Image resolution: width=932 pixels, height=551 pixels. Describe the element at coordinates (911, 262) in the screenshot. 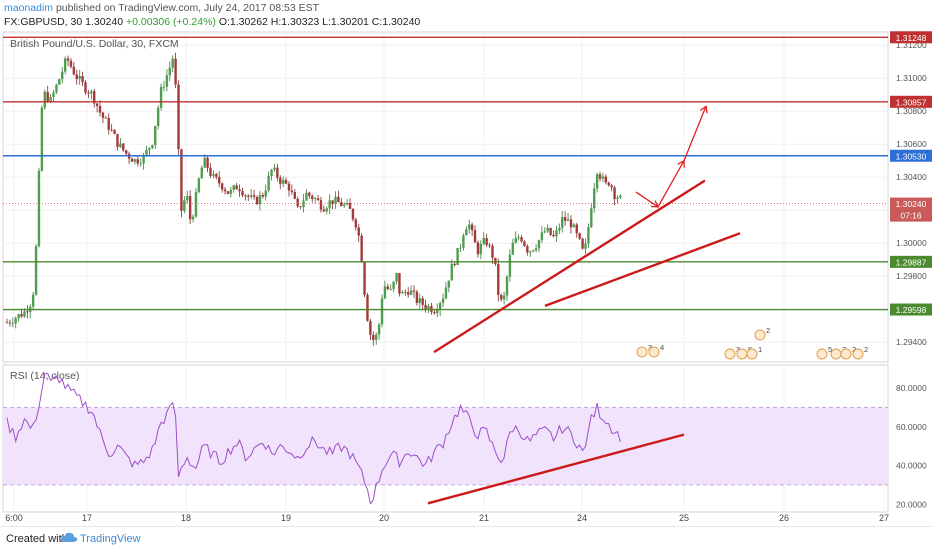

I see `price-level-label: 1.29887` at that location.